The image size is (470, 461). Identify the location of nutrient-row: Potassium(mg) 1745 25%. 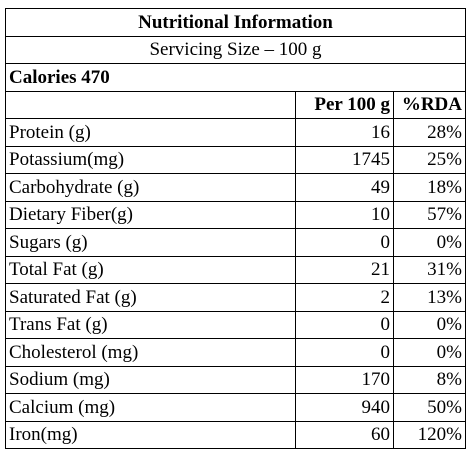
(235, 159).